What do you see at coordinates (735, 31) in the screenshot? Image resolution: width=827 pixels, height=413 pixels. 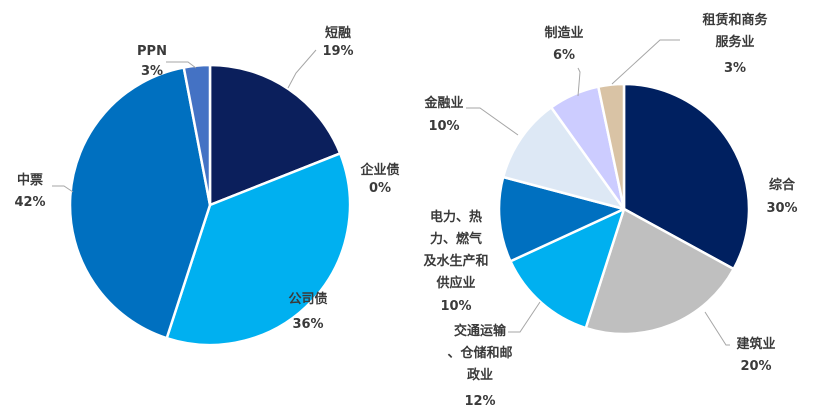 I see `label-name-zulin: 租赁和商务服务业` at bounding box center [735, 31].